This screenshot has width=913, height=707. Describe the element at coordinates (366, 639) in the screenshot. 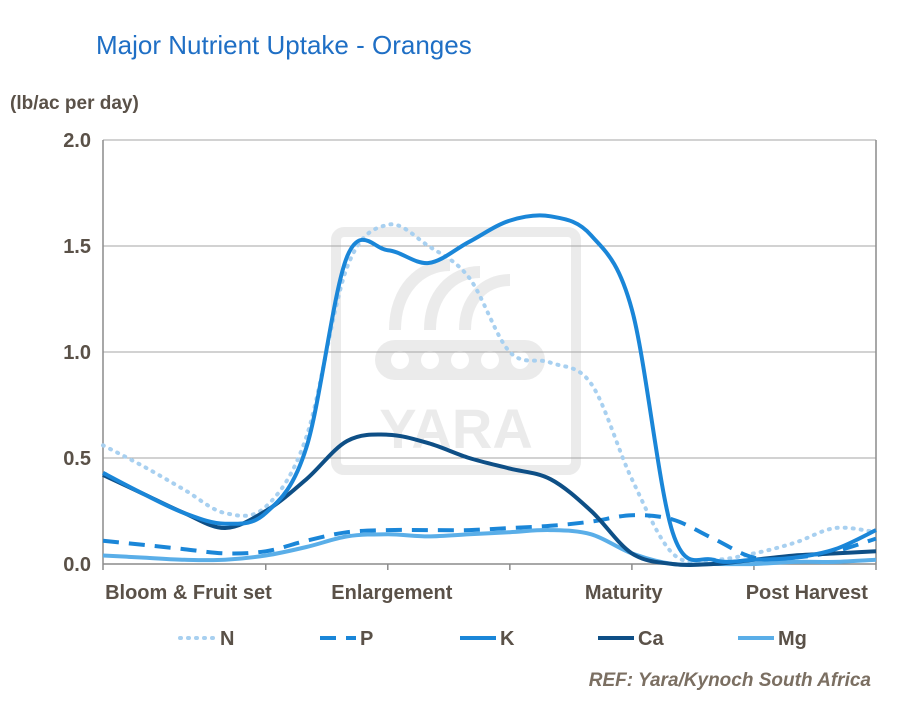

I see `legend-label-p: P` at that location.